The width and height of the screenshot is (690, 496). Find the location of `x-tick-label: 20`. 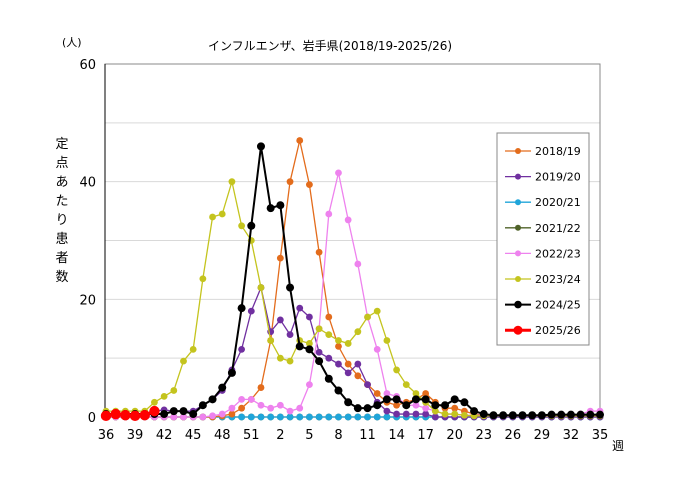

x-tick-label: 20 is located at coordinates (454, 435).